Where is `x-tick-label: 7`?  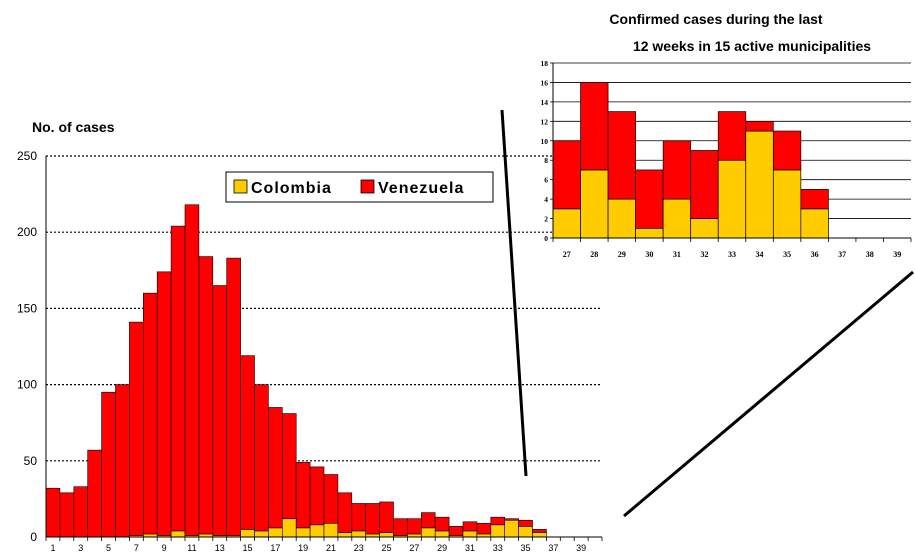
x-tick-label: 7 is located at coordinates (136, 548).